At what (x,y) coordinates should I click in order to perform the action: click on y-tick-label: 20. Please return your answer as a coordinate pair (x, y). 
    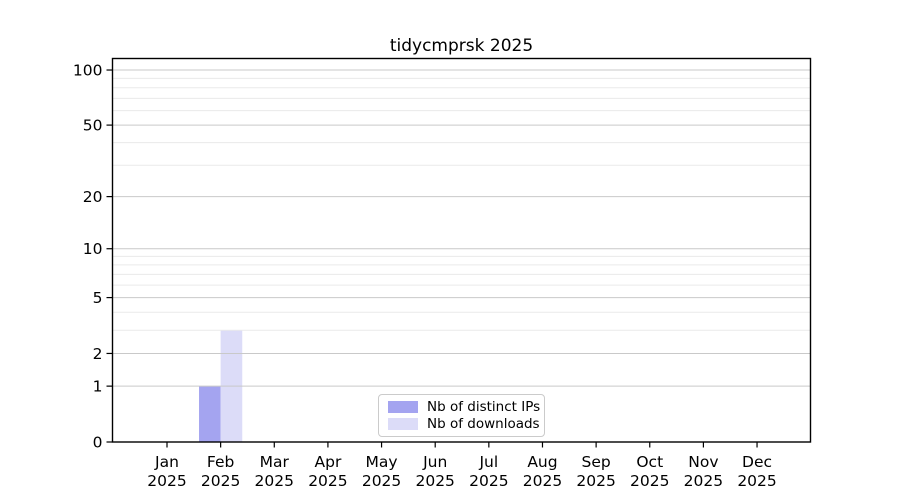
    Looking at the image, I should click on (93, 197).